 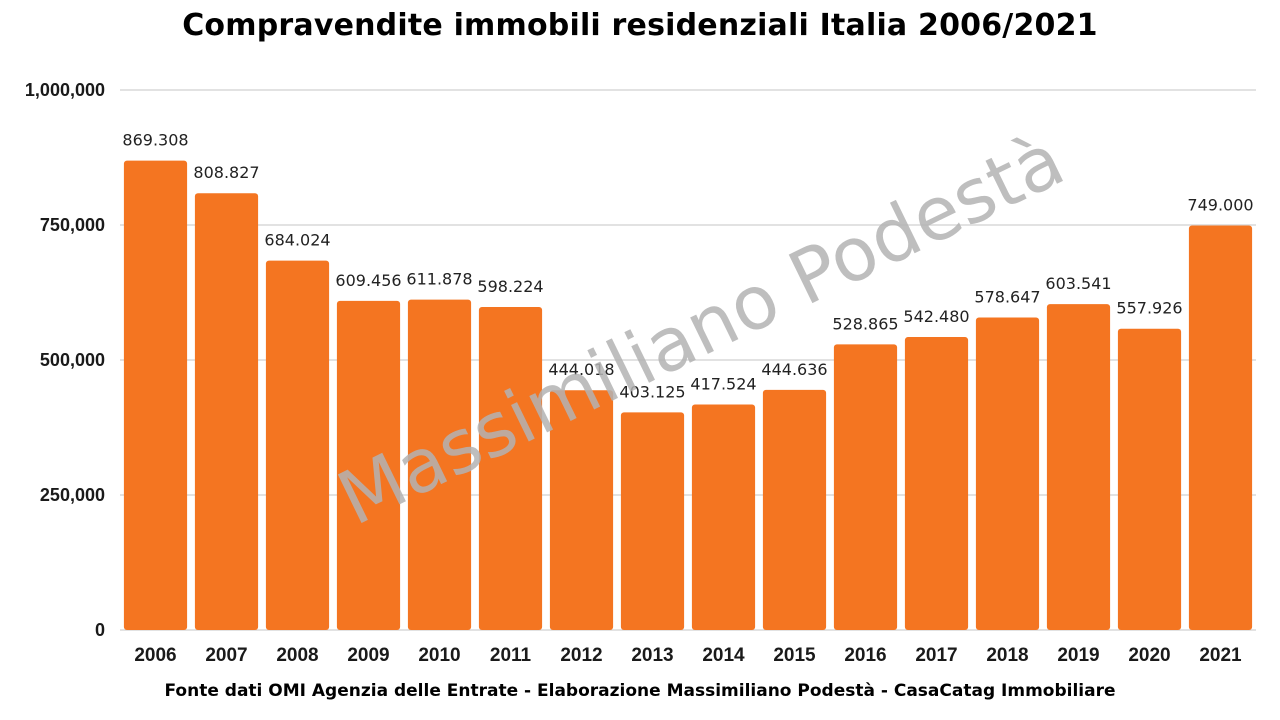 I want to click on data-label: 528.865, so click(x=865, y=323).